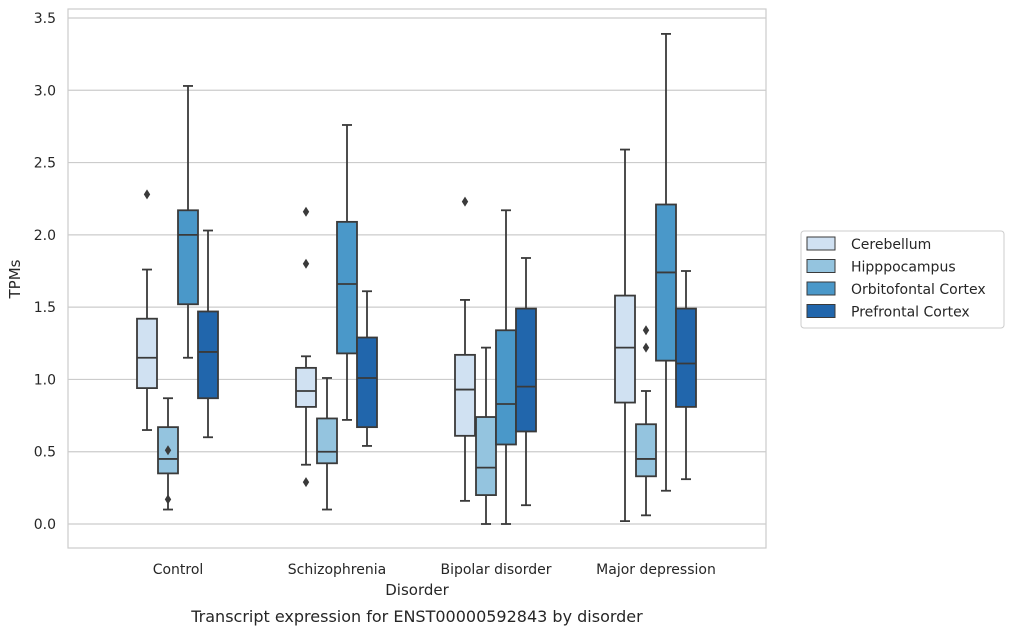 Image resolution: width=1014 pixels, height=634 pixels. I want to click on legend-frame, so click(902, 279).